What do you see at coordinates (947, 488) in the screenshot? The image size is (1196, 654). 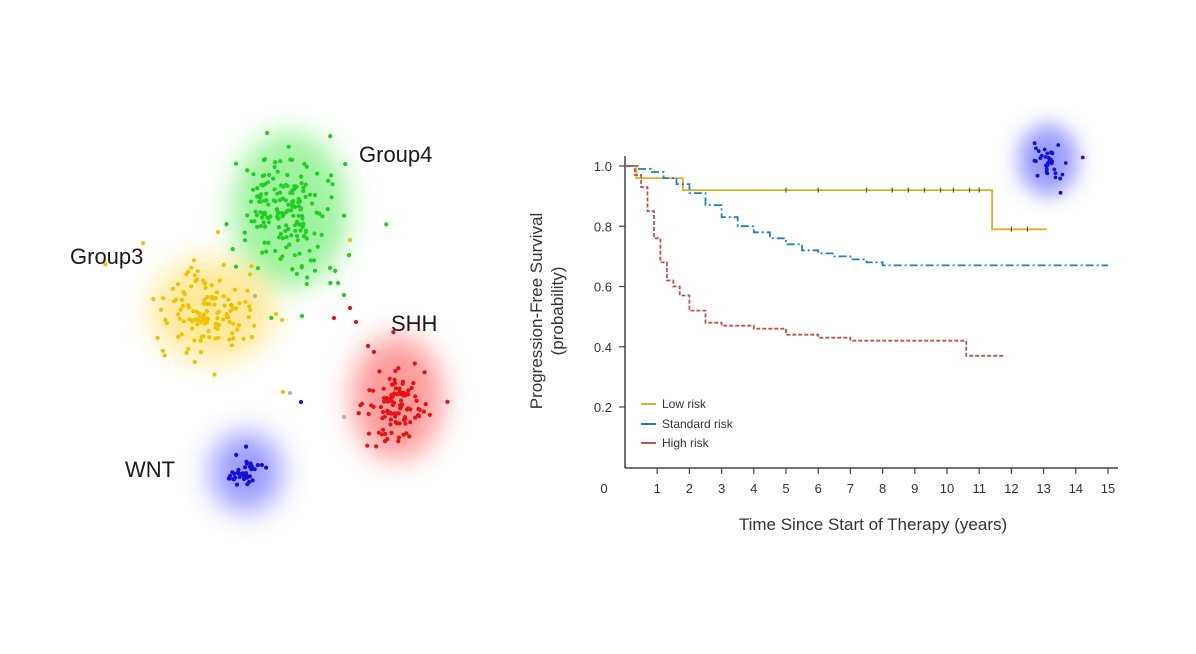 I see `x-tick-label: 10` at bounding box center [947, 488].